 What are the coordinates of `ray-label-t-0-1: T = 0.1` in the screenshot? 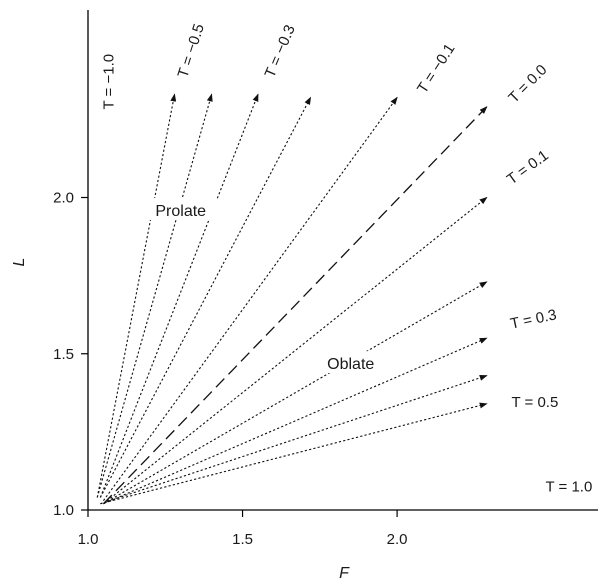 It's located at (528, 167).